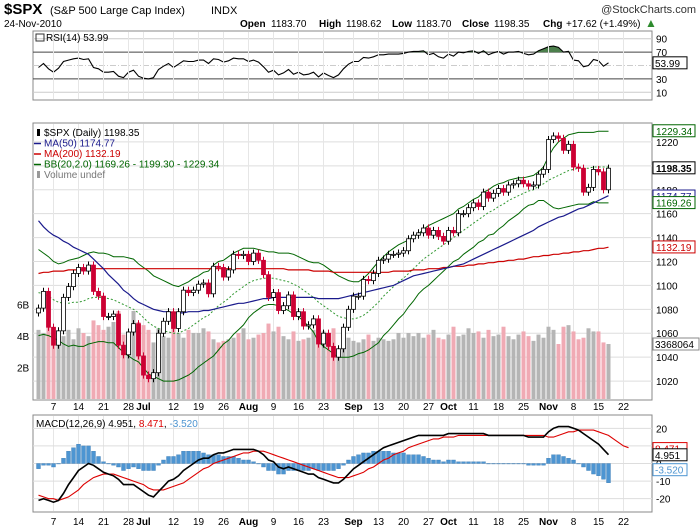 This screenshot has width=700, height=530. What do you see at coordinates (674, 168) in the screenshot?
I see `price-last-box` at bounding box center [674, 168].